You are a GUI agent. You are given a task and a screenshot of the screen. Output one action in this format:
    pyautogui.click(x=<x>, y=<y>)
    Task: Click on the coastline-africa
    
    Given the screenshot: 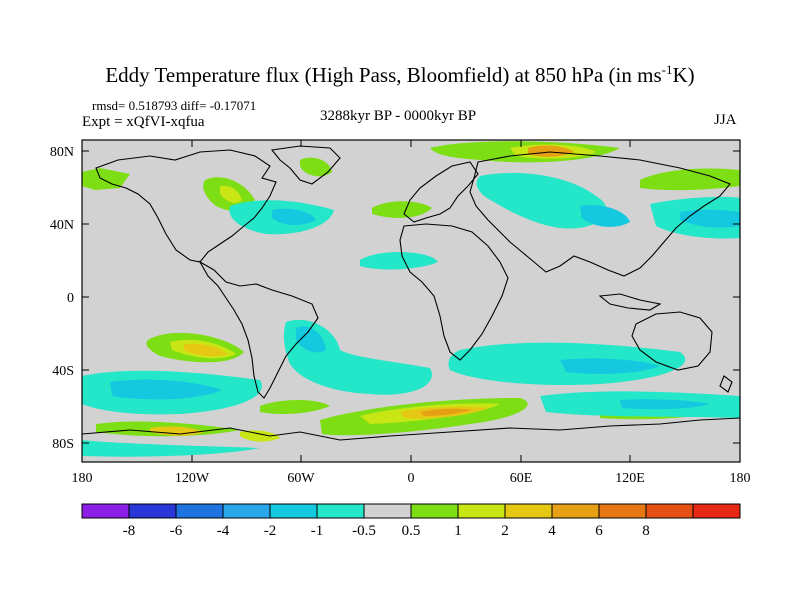 What is the action you would take?
    pyautogui.click(x=454, y=292)
    